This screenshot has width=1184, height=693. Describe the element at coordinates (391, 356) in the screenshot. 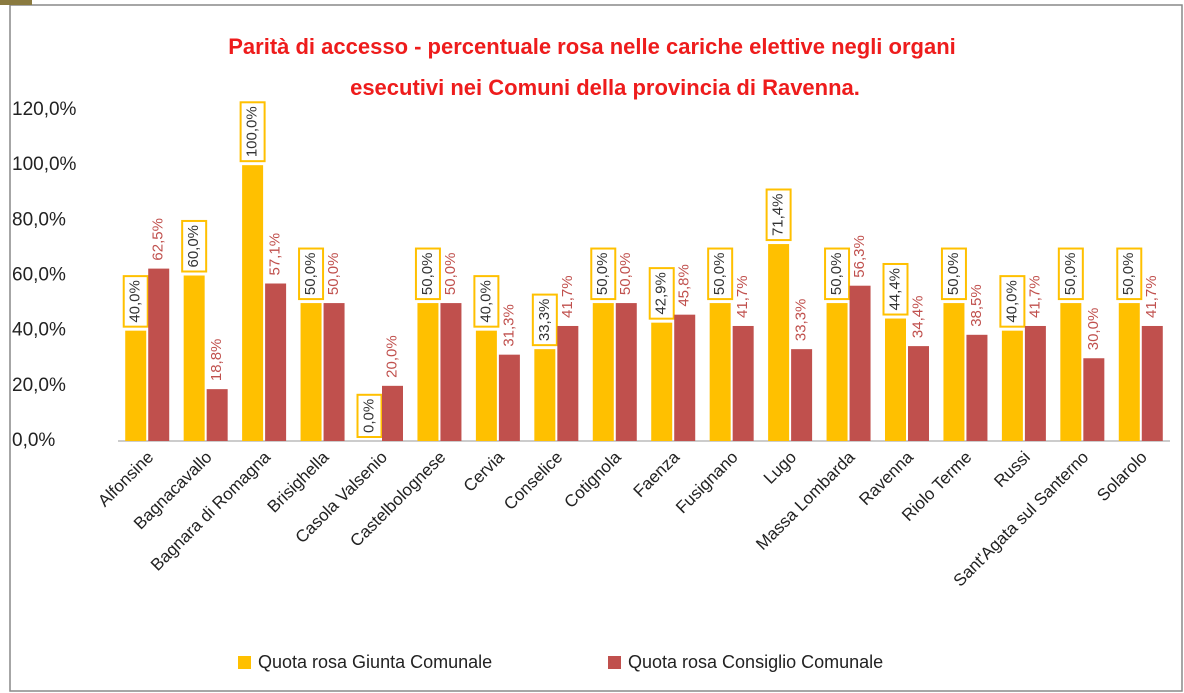

I see `data-label: 20,0%` at that location.